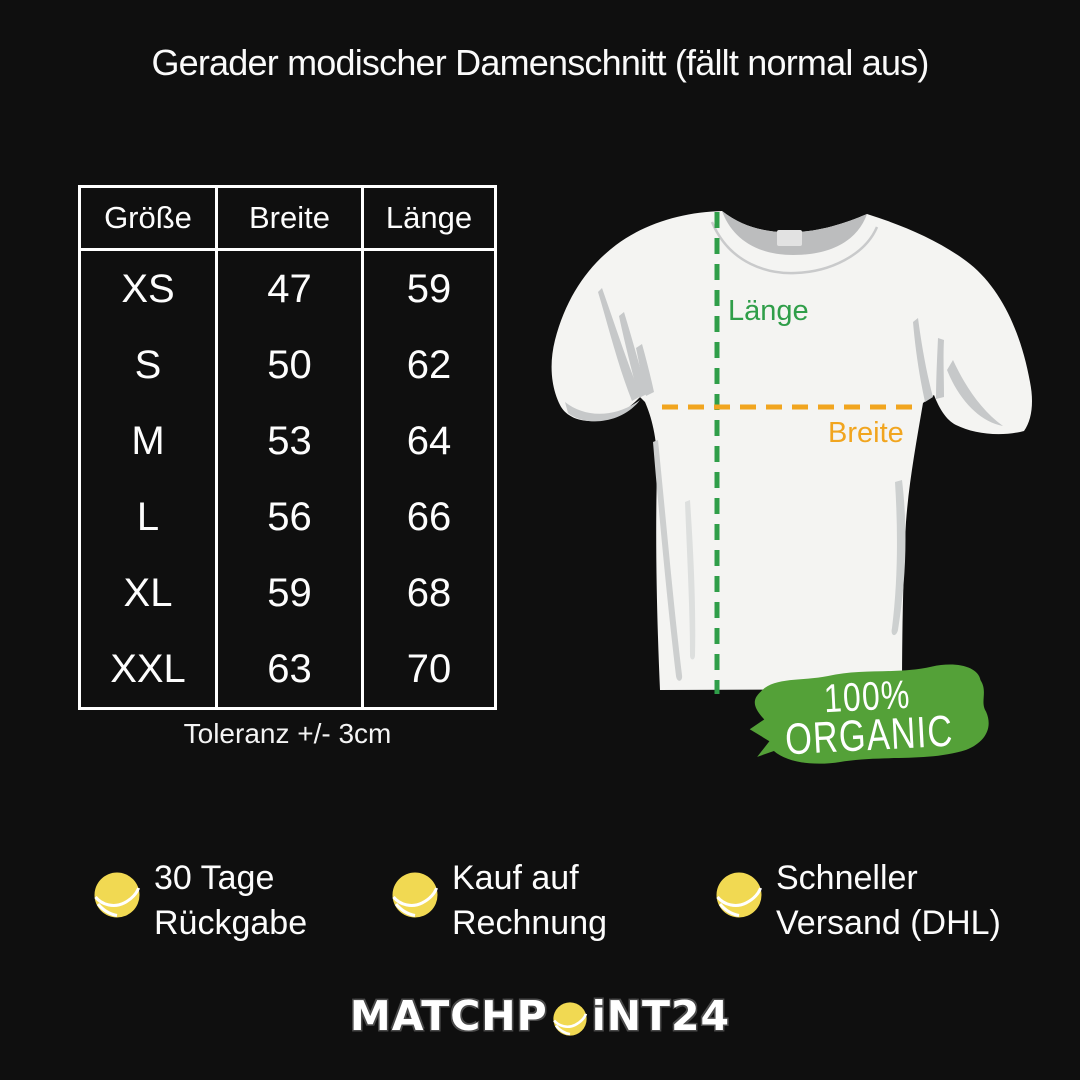 This screenshot has height=1080, width=1080. What do you see at coordinates (289, 440) in the screenshot?
I see `width-value: 53` at bounding box center [289, 440].